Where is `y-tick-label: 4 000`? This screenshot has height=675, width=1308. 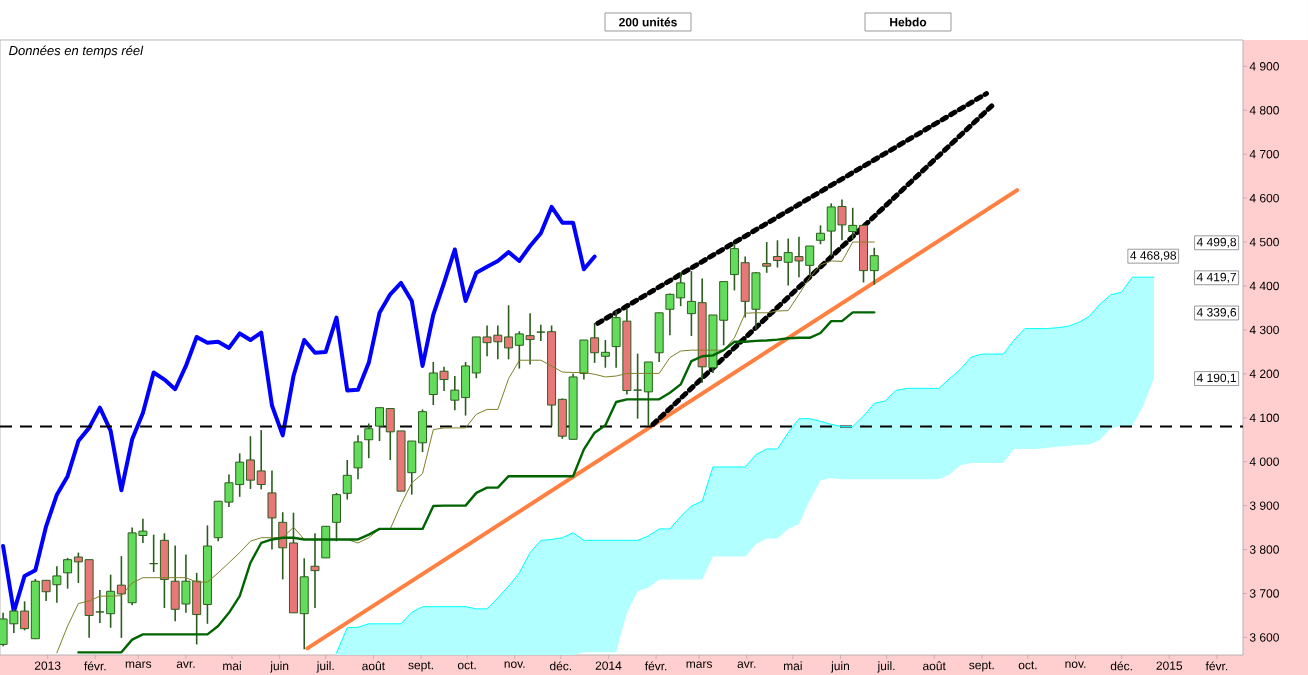 y-tick-label: 4 000 is located at coordinates (1264, 461).